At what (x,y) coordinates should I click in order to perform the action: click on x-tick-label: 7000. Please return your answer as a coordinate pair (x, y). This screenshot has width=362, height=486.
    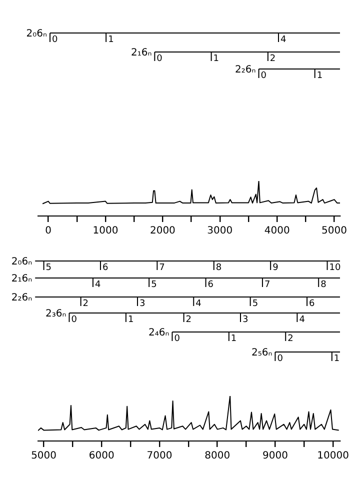
    Looking at the image, I should click on (159, 456).